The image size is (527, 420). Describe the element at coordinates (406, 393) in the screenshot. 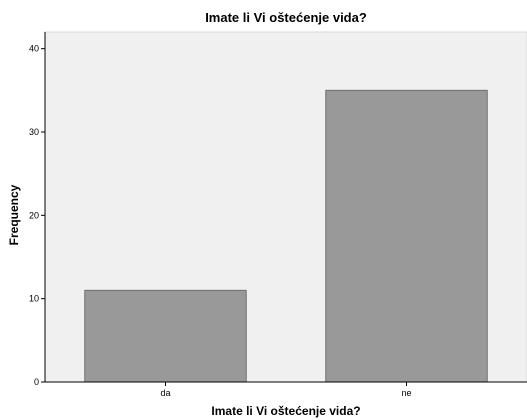

I see `x-tick-label-ne: ne` at that location.